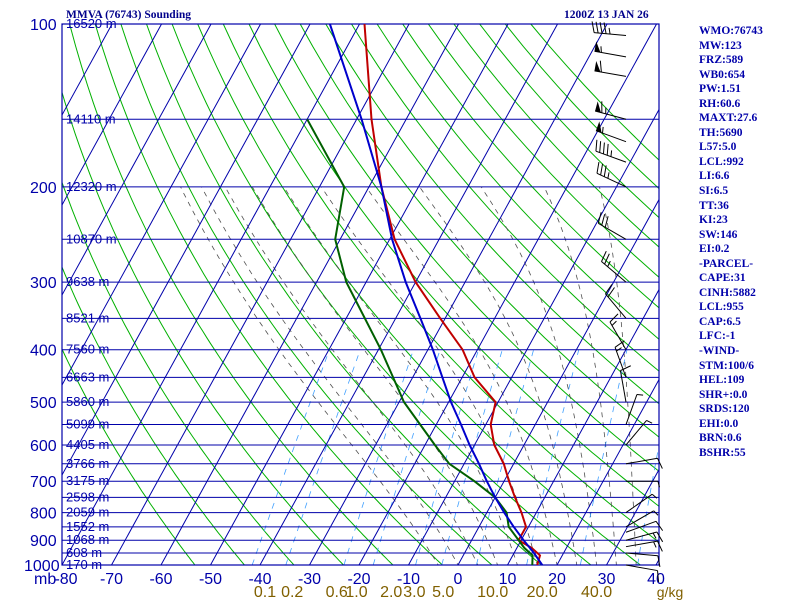  Describe the element at coordinates (309, 579) in the screenshot. I see `temperature-tick-label: -30` at that location.